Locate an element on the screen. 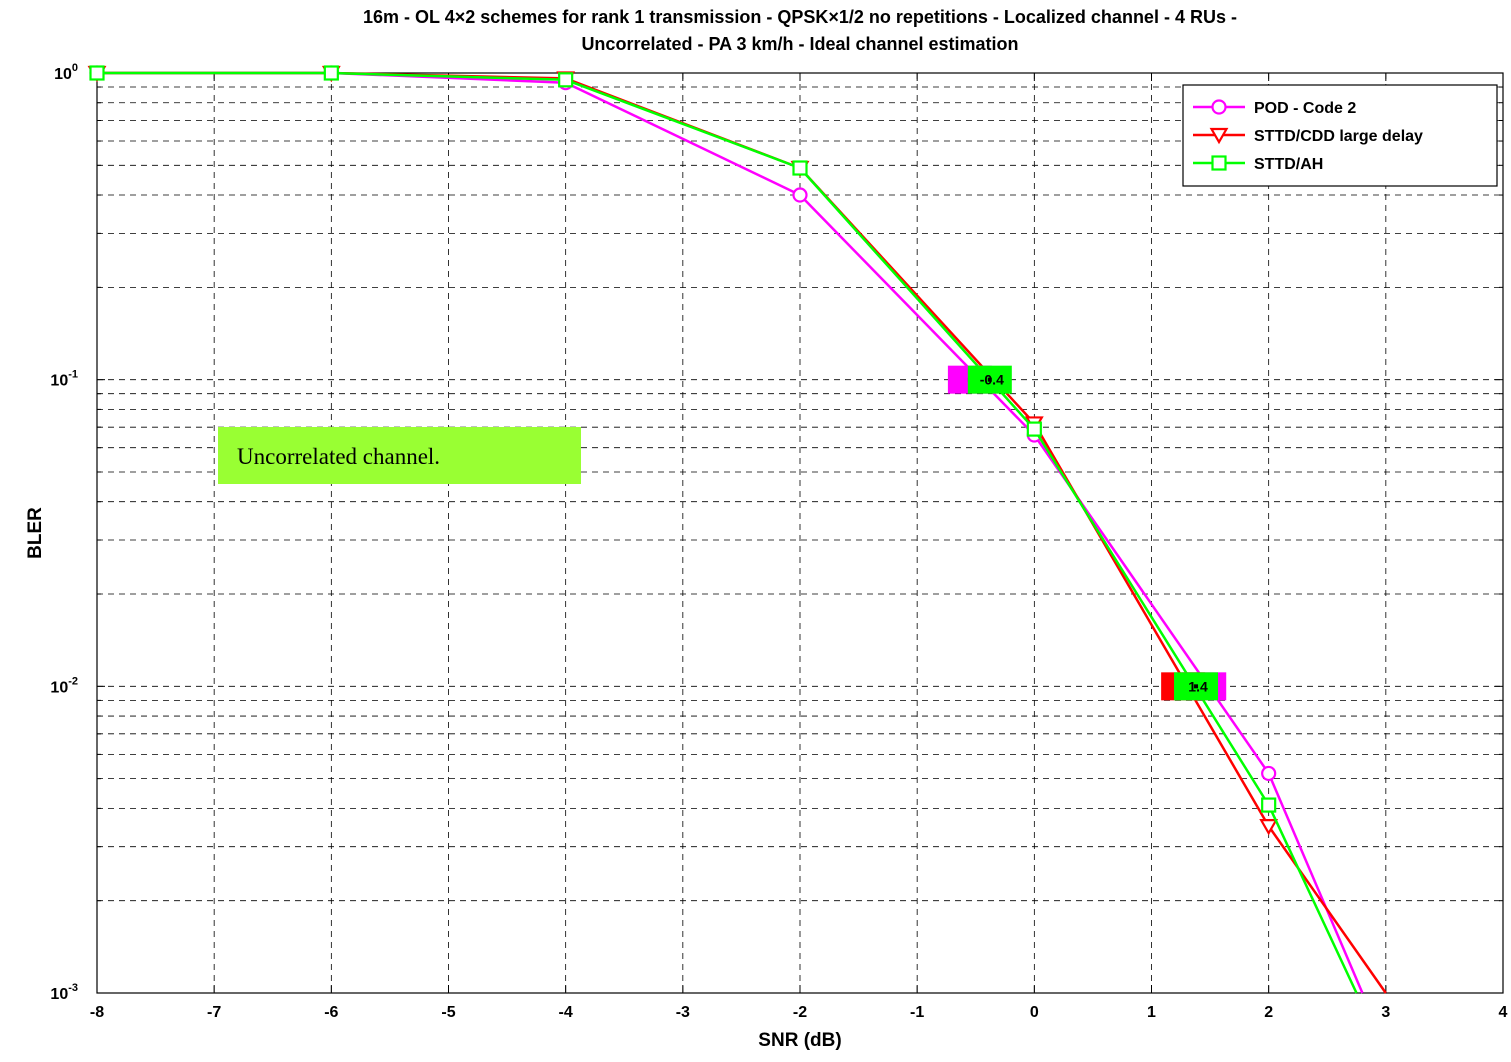  x-tick-label: -5 is located at coordinates (448, 1012).